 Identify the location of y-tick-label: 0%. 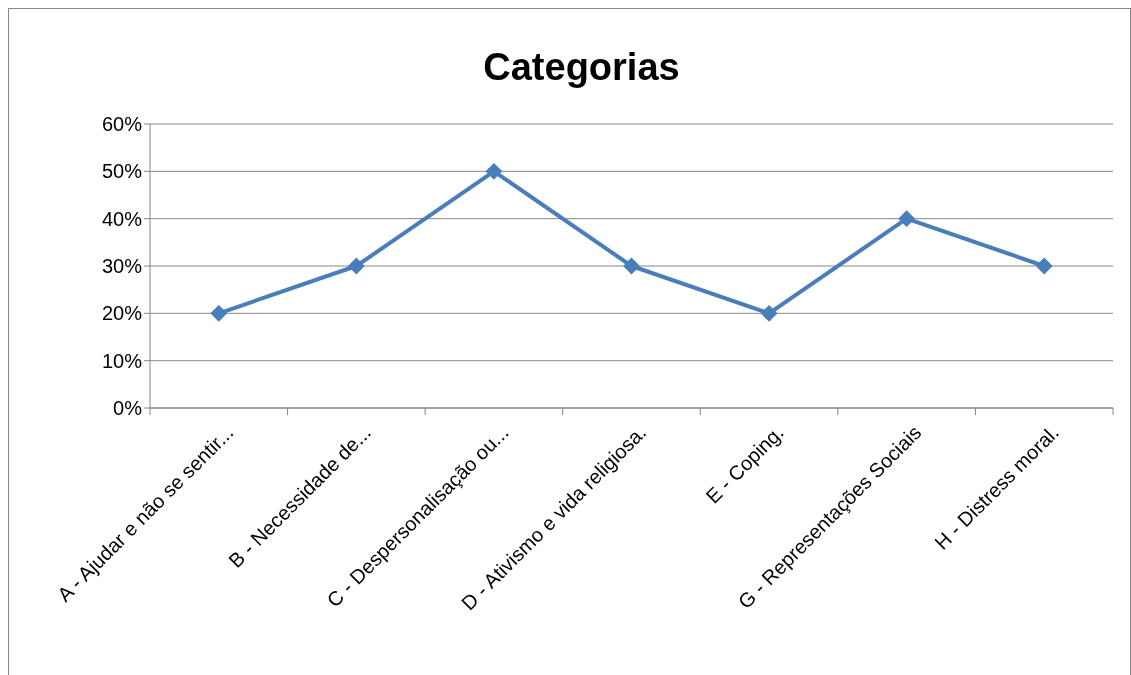
(128, 408).